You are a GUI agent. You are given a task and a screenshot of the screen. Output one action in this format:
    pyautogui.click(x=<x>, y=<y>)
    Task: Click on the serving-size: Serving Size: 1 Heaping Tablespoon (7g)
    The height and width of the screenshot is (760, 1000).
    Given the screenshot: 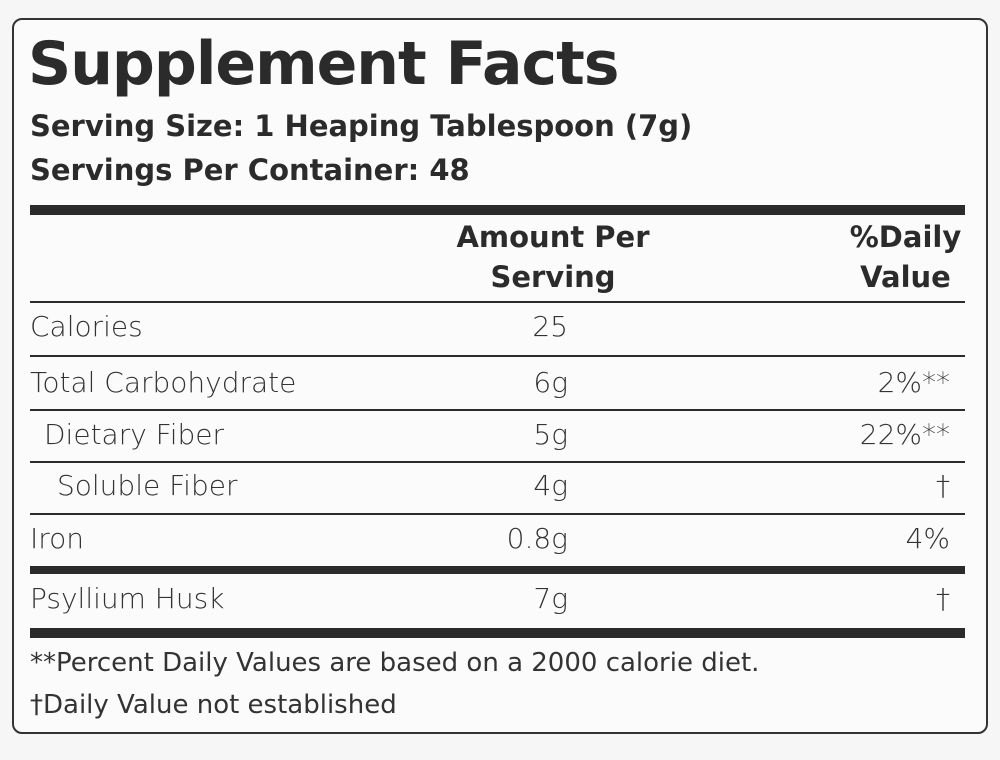 What is the action you would take?
    pyautogui.click(x=361, y=126)
    